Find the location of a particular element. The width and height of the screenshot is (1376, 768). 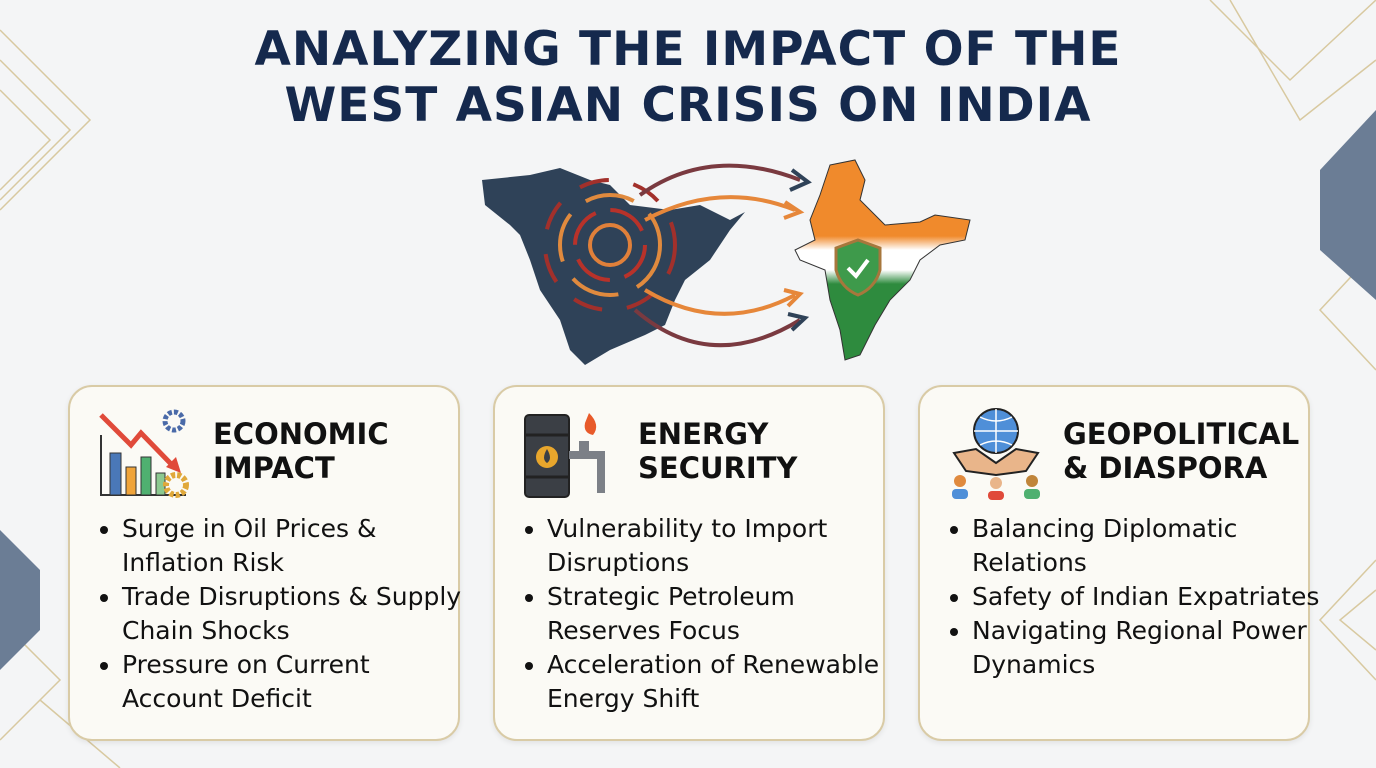

shield-check-icon is located at coordinates (858, 267).